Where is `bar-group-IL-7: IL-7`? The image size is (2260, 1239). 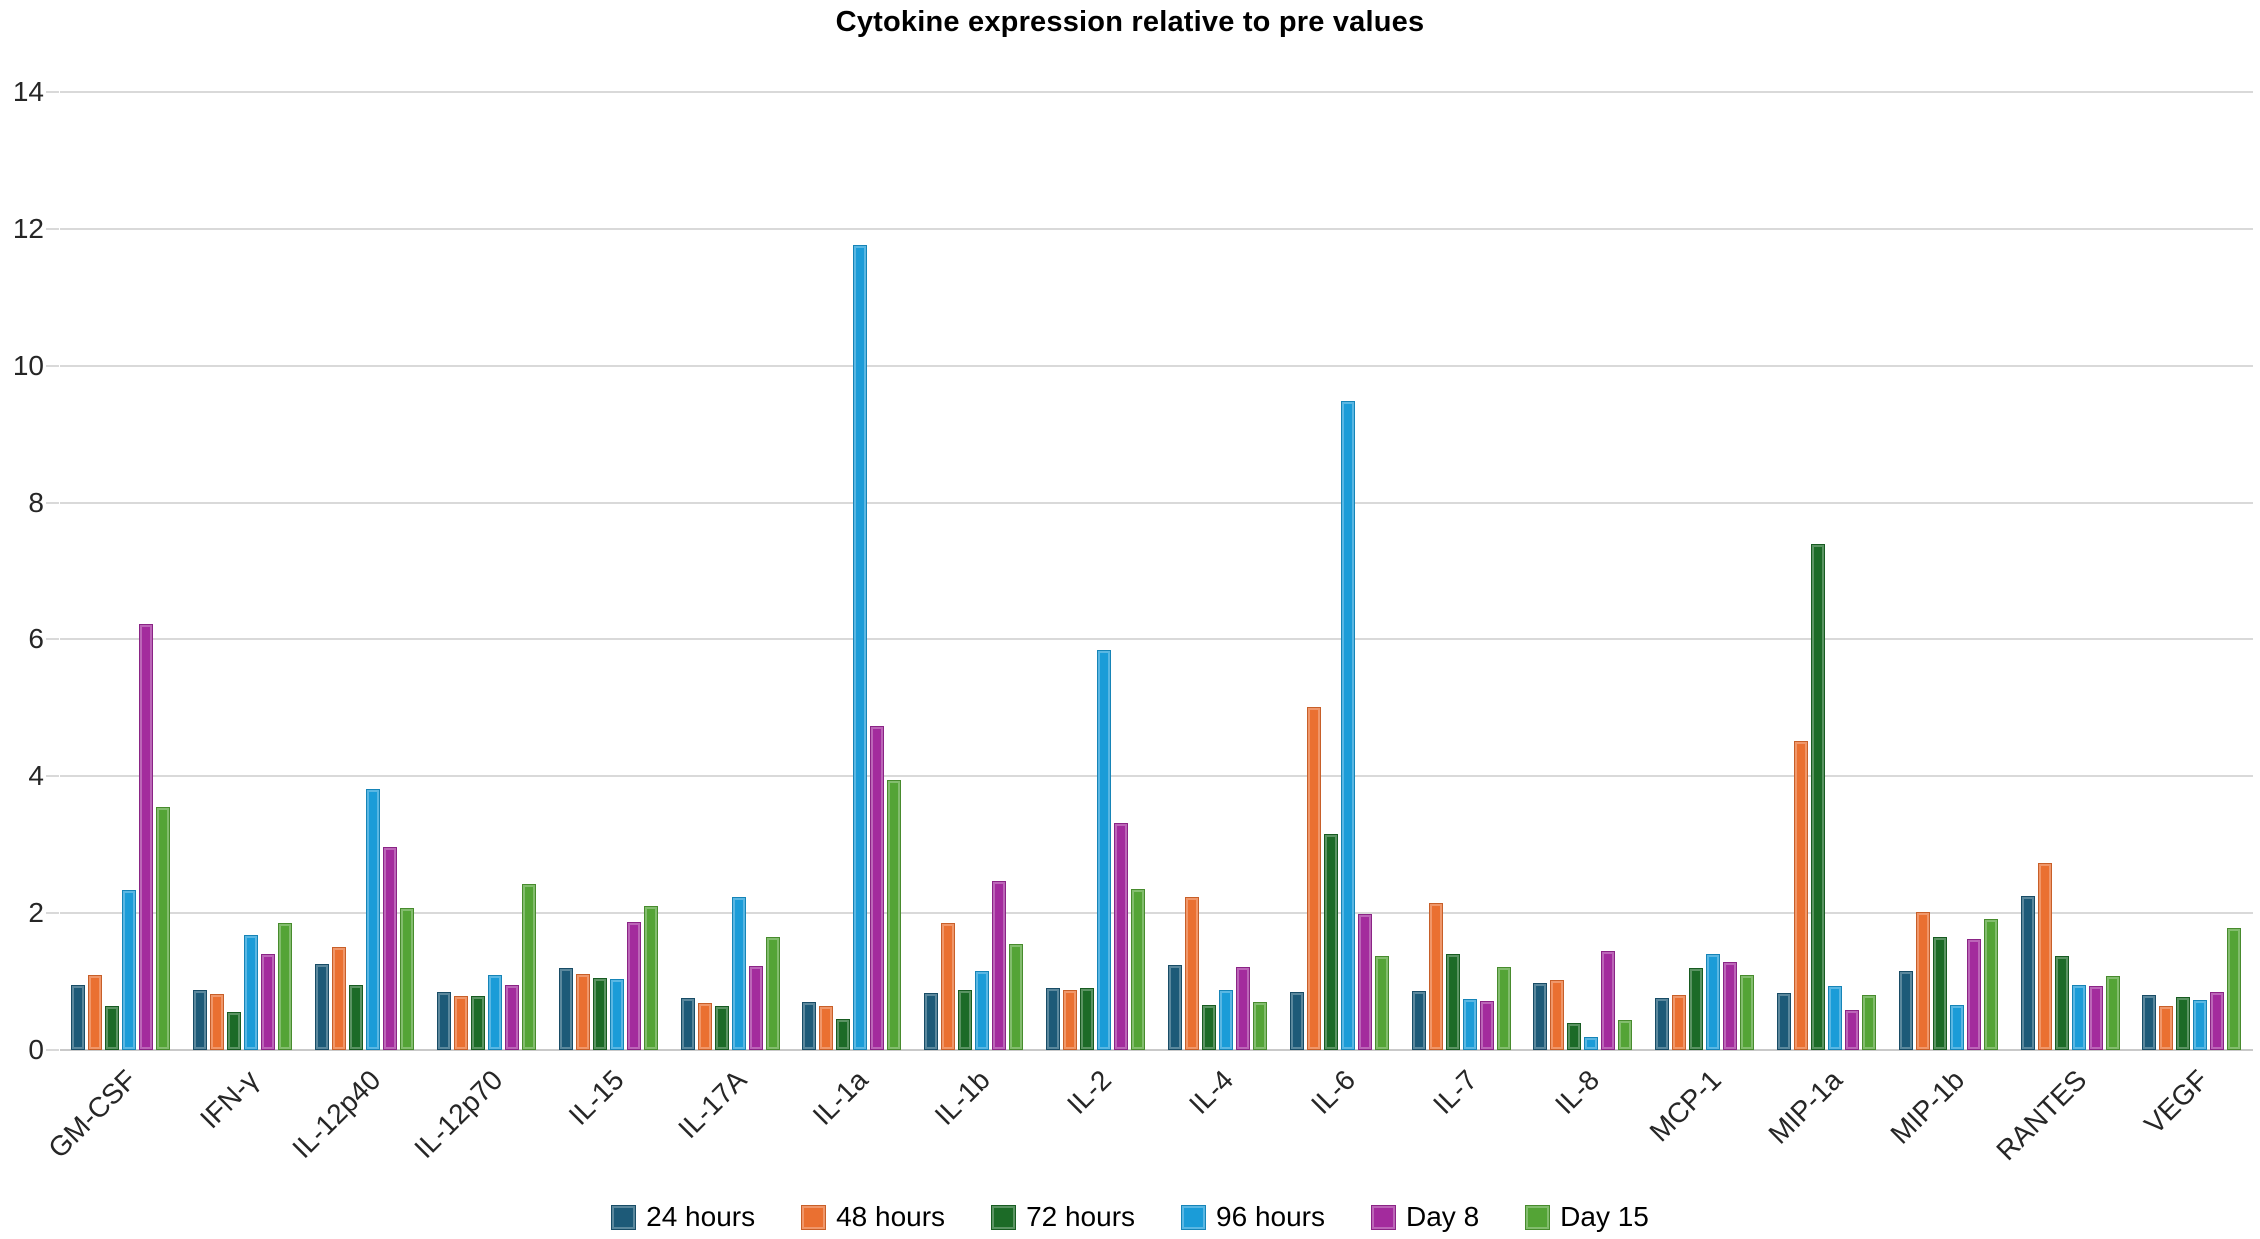 bar-group-IL-7: IL-7 is located at coordinates (1461, 606).